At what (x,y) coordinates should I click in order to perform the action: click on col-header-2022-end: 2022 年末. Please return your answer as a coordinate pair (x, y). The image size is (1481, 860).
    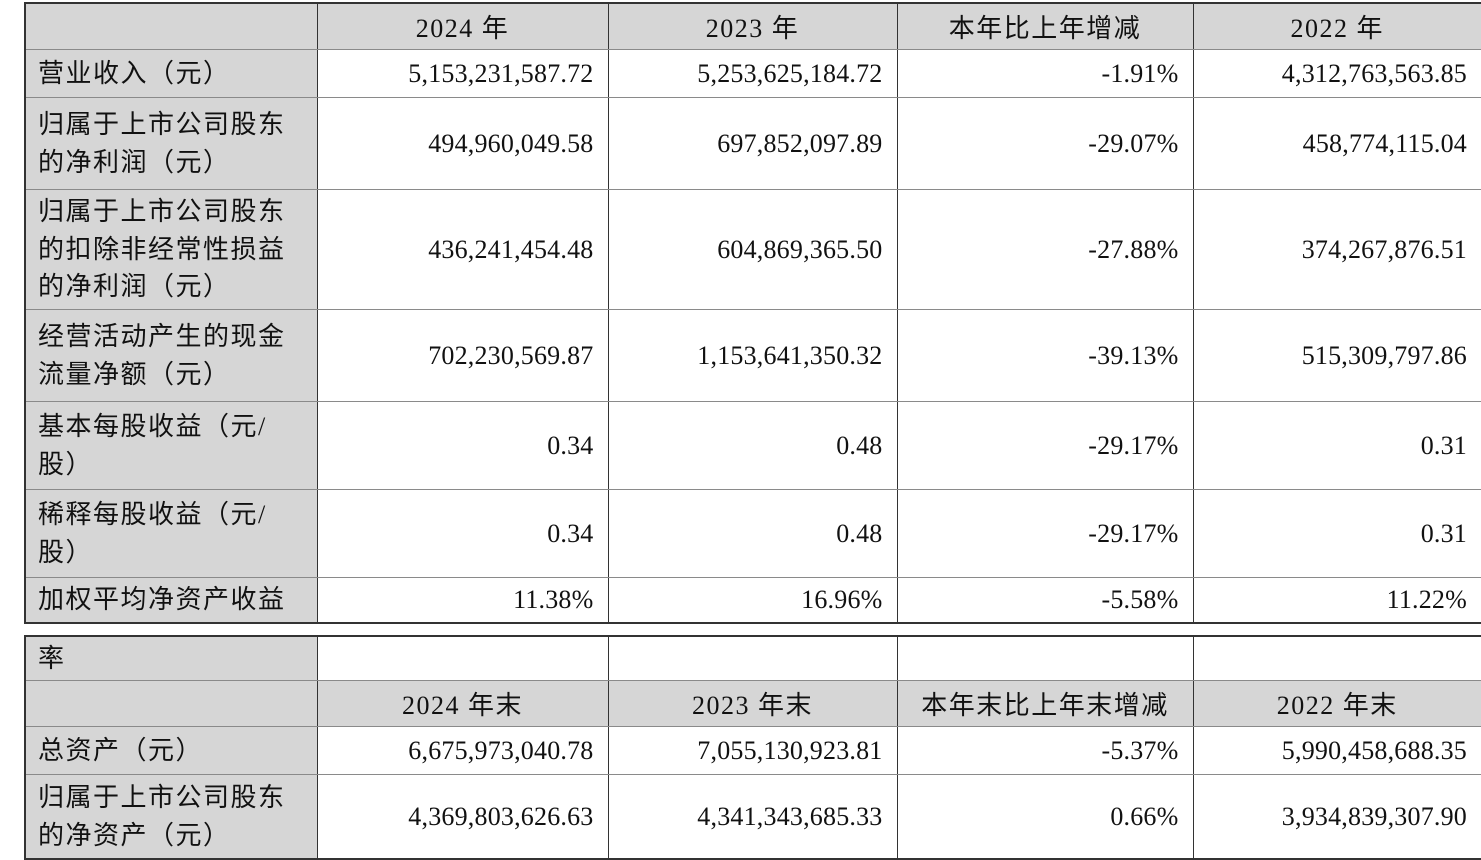
    Looking at the image, I should click on (1336, 704).